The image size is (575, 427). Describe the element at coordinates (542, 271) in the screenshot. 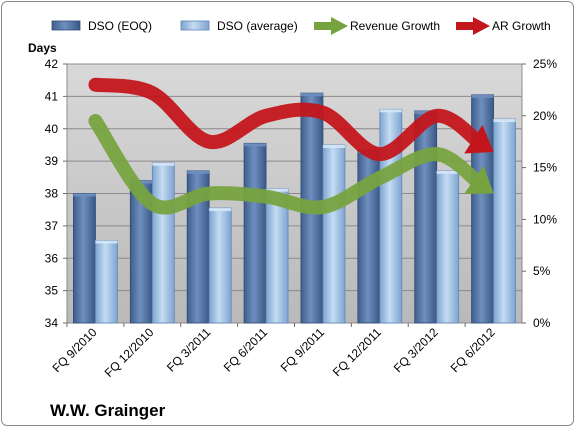

I see `y2-axis-tick-label: 5%` at that location.